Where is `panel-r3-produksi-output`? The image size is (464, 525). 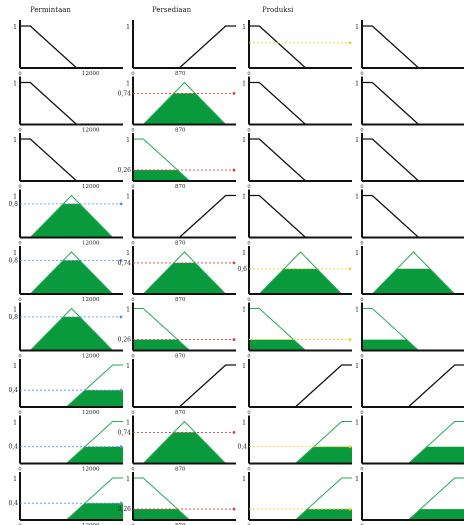 panel-r3-produksi-output is located at coordinates (412, 157).